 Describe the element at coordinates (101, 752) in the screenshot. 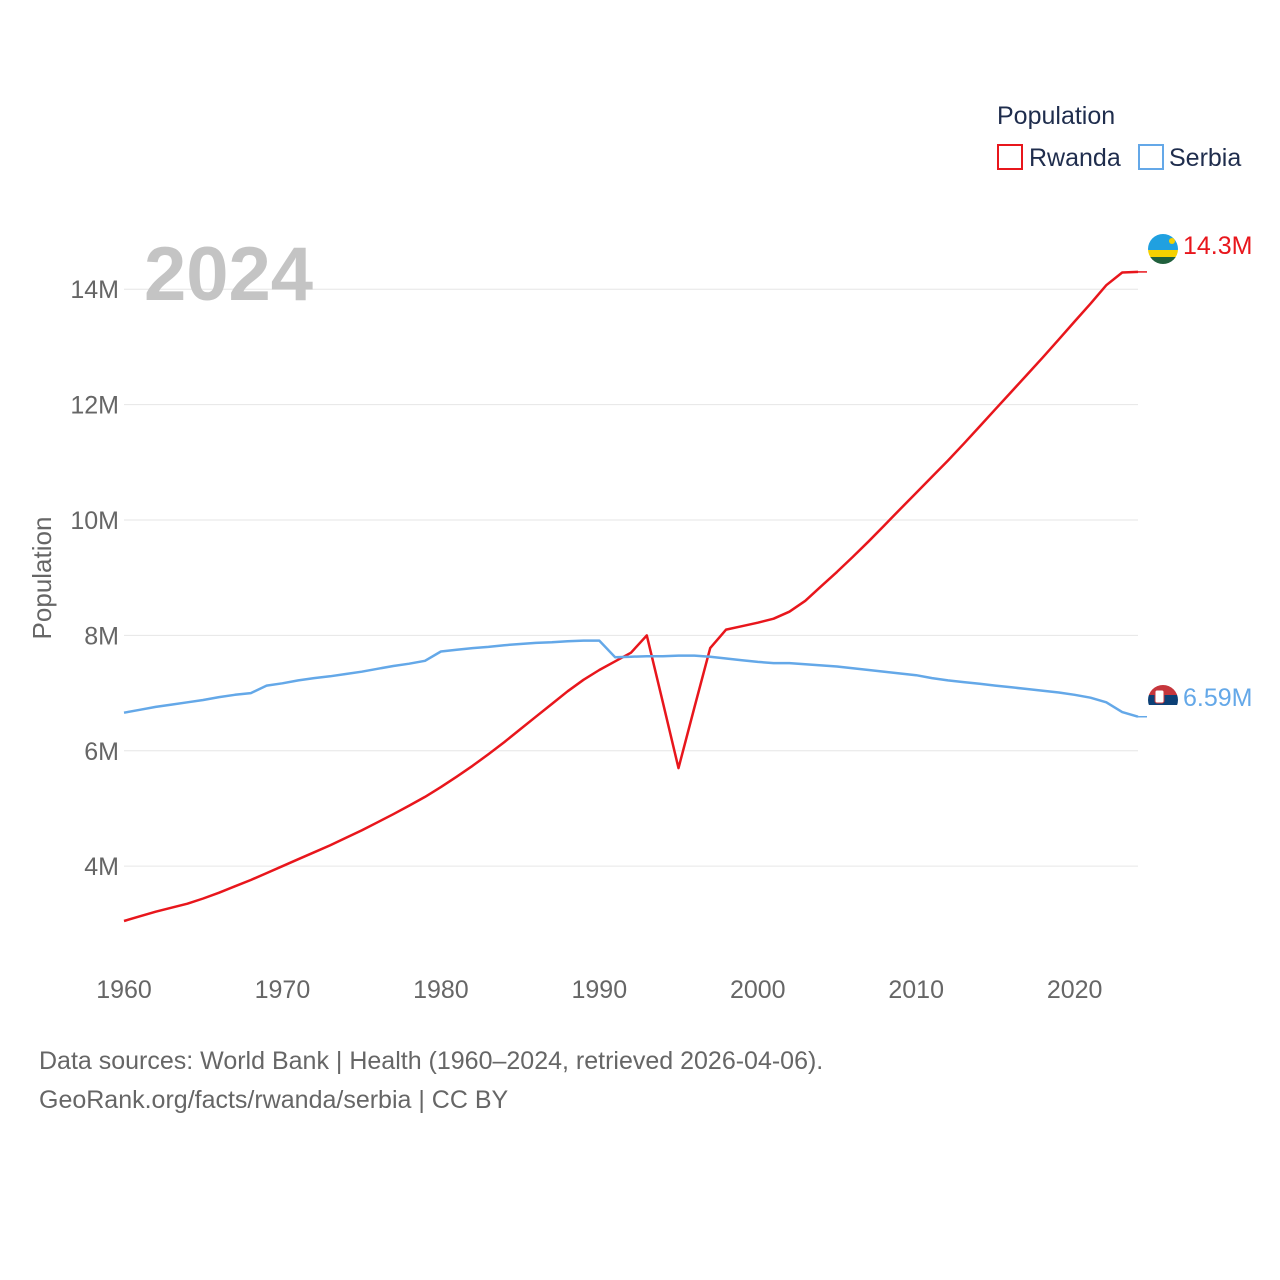

I see `y-tick-label: 6M` at that location.